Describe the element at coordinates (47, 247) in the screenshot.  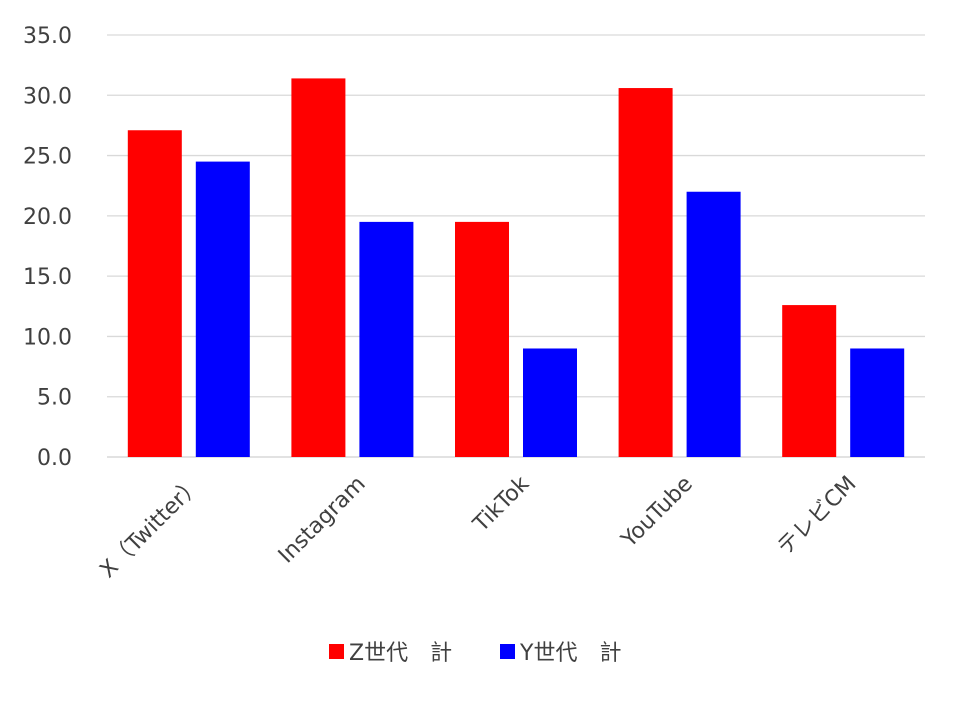
I see `y-axis-ticks: 0.0 5.0 10.0 15.0 20.0 25.0 30.0 35.0` at that location.